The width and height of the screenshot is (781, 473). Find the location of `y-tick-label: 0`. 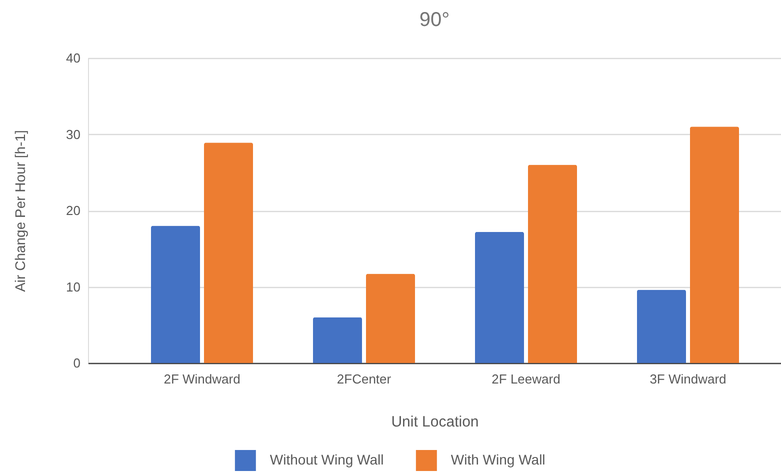

y-tick-label: 0 is located at coordinates (76, 363).